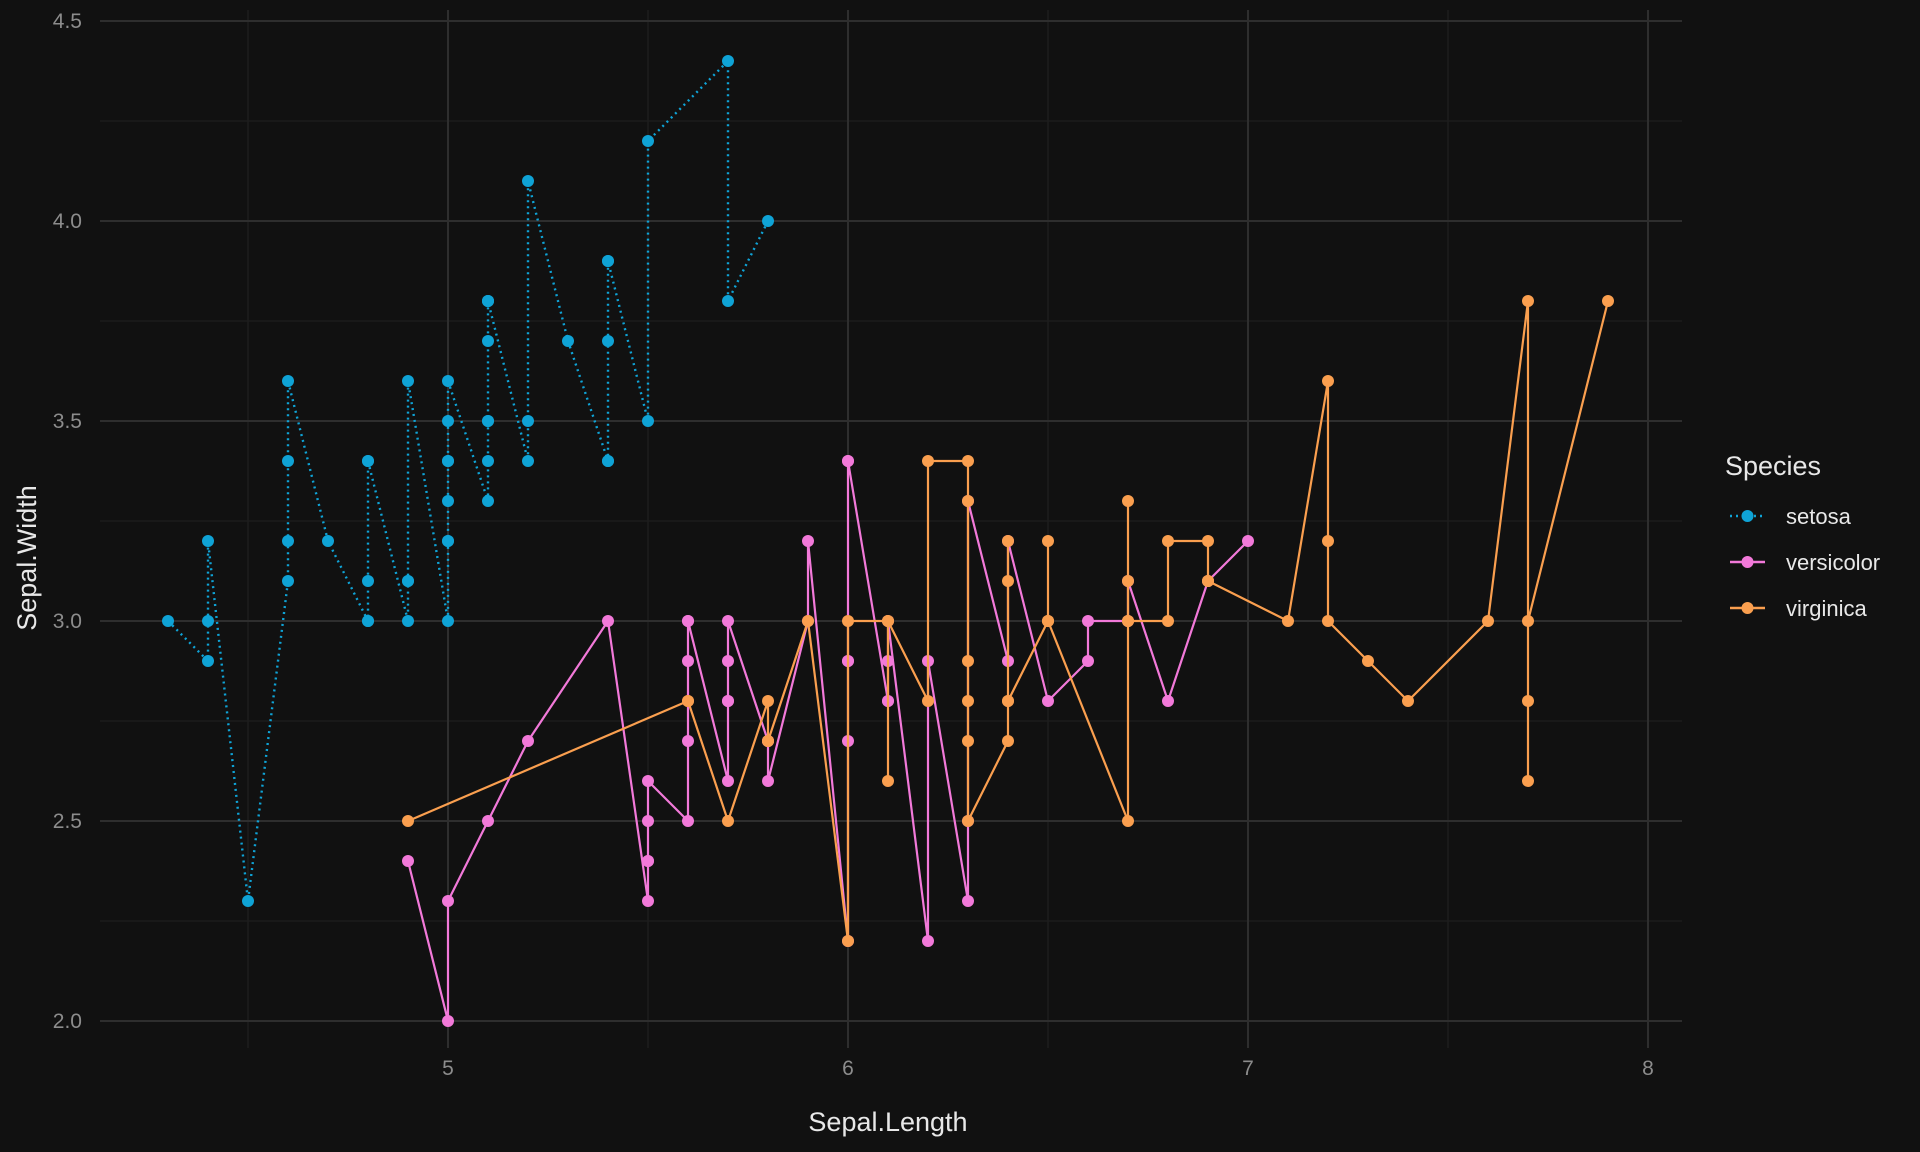 The height and width of the screenshot is (1152, 1920). I want to click on legend-label: versicolor, so click(1833, 562).